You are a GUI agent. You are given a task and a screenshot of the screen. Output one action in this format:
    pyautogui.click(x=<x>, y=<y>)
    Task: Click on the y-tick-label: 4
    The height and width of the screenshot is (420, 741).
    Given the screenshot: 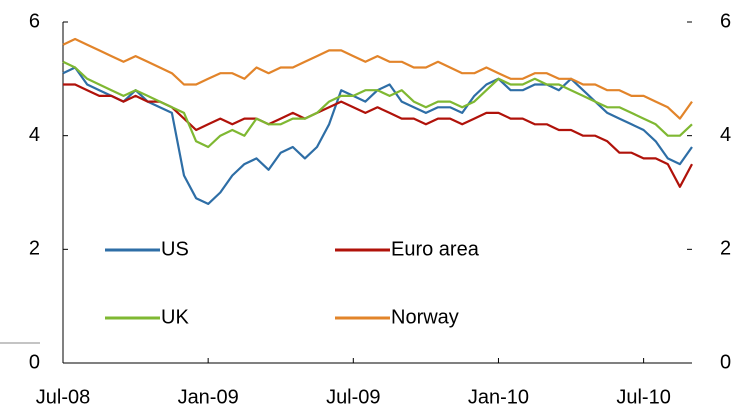 What is the action you would take?
    pyautogui.click(x=34, y=135)
    